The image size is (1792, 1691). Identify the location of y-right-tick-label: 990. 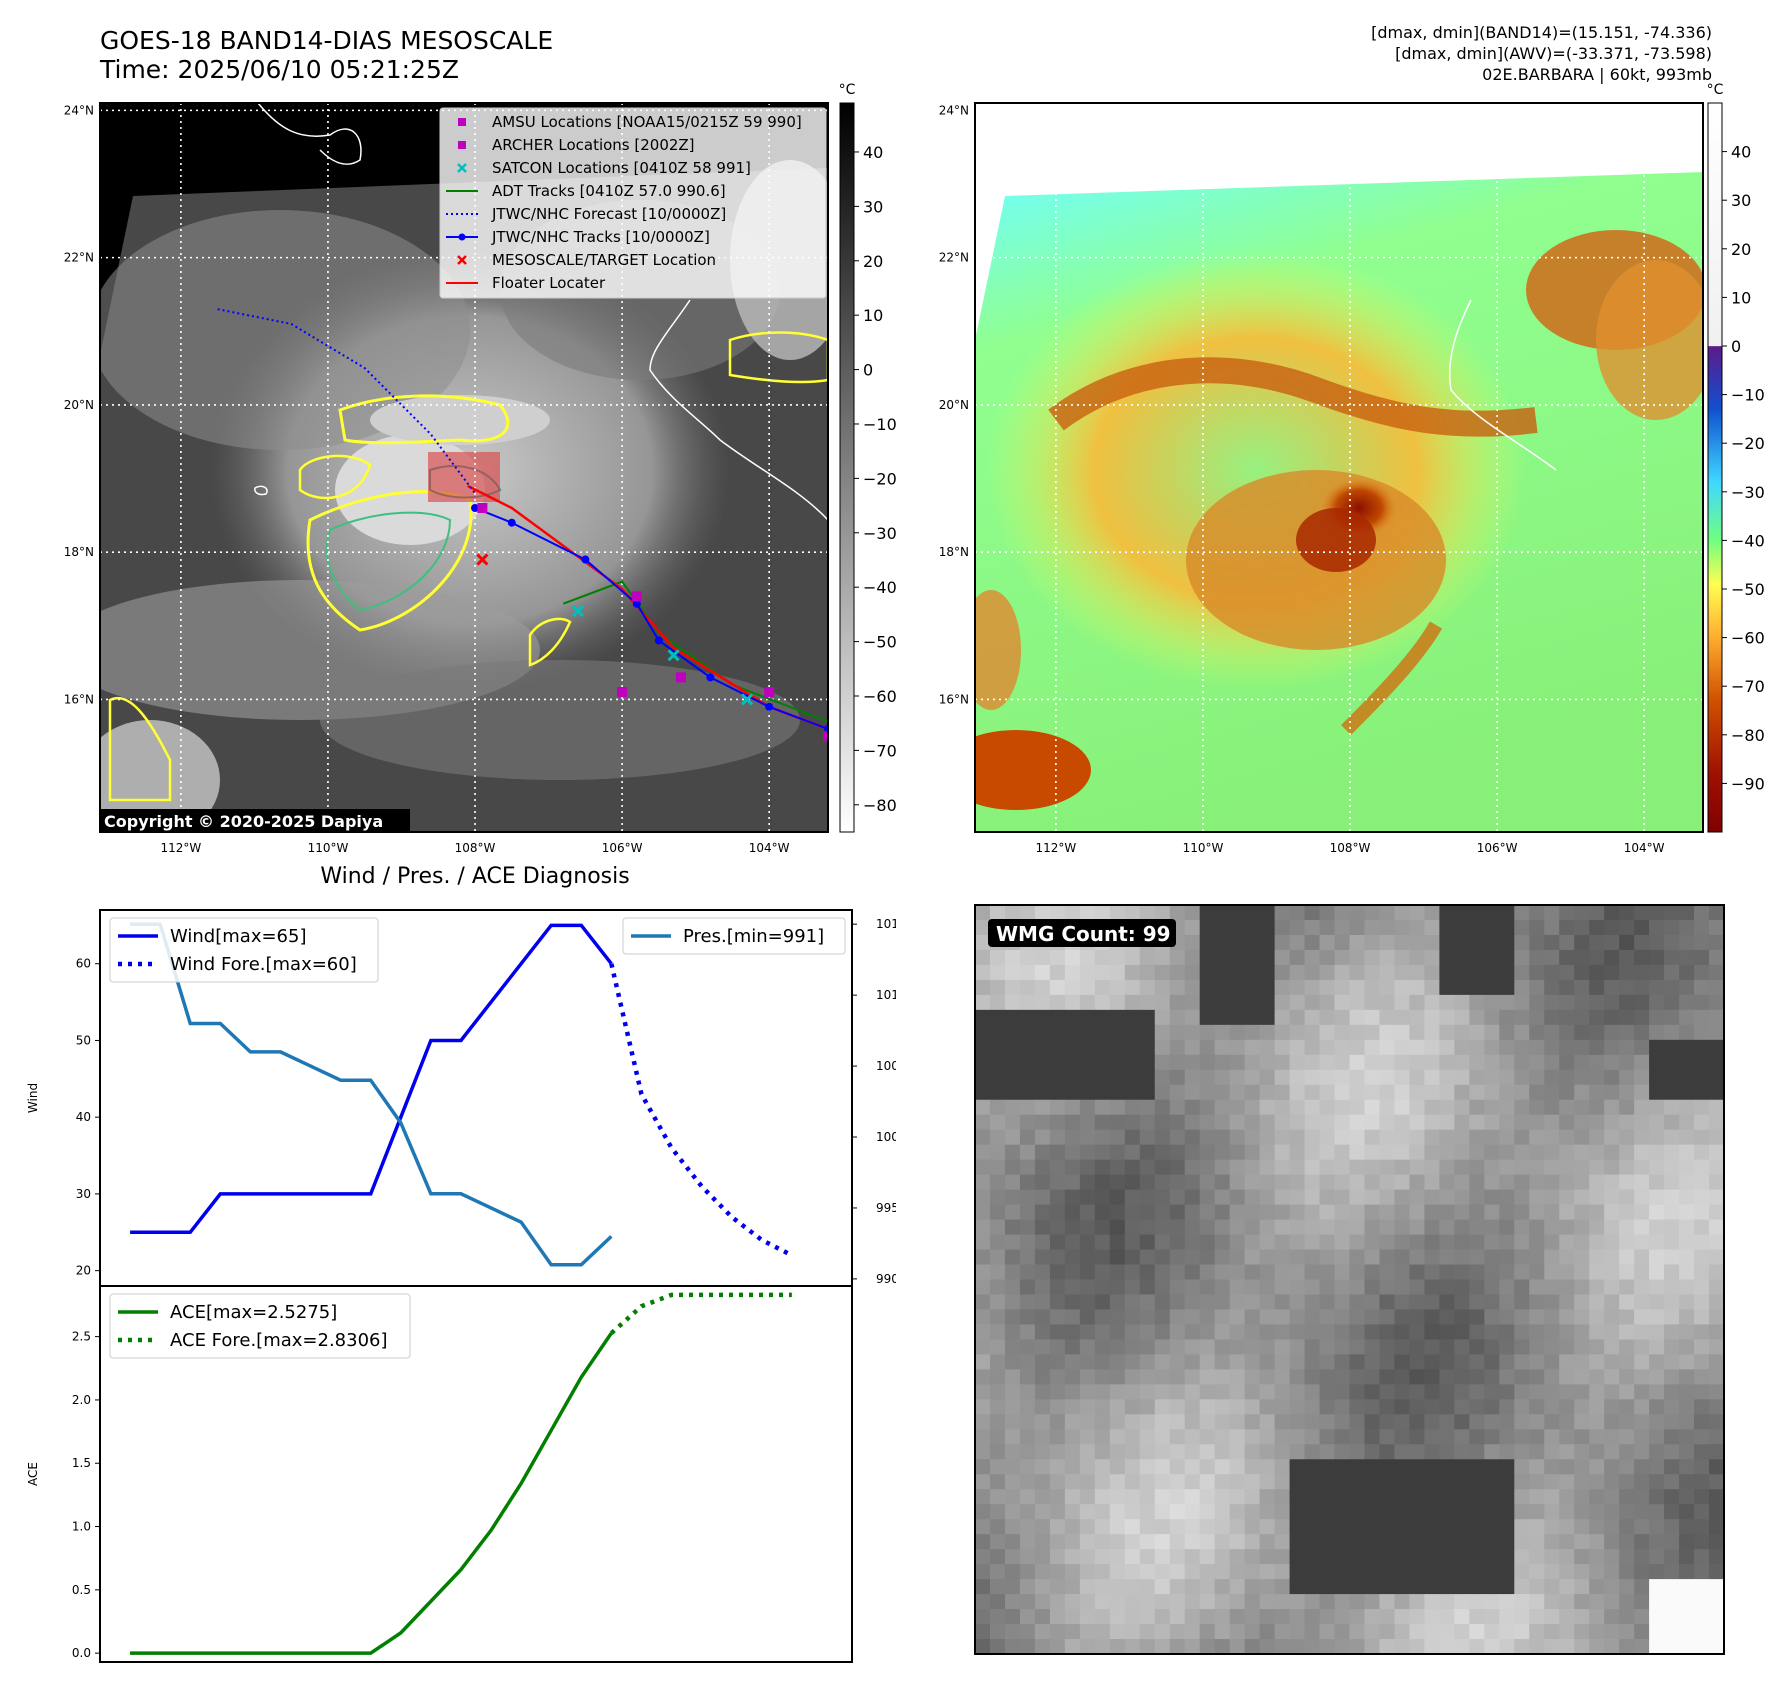
(886, 1279).